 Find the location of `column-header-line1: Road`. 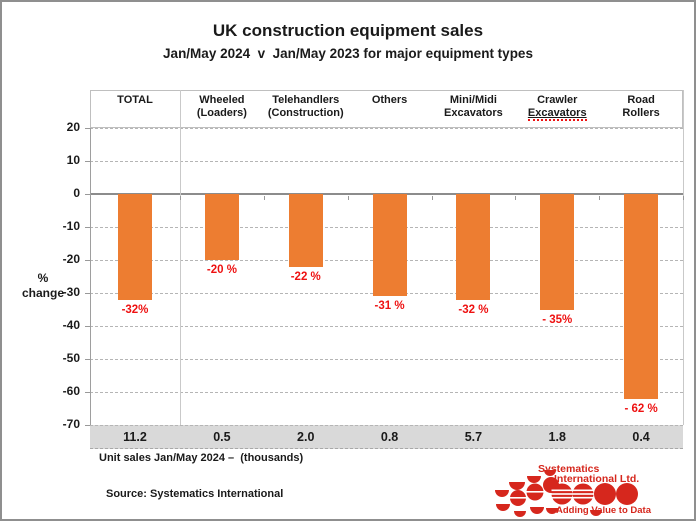

column-header-line1: Road is located at coordinates (641, 100).